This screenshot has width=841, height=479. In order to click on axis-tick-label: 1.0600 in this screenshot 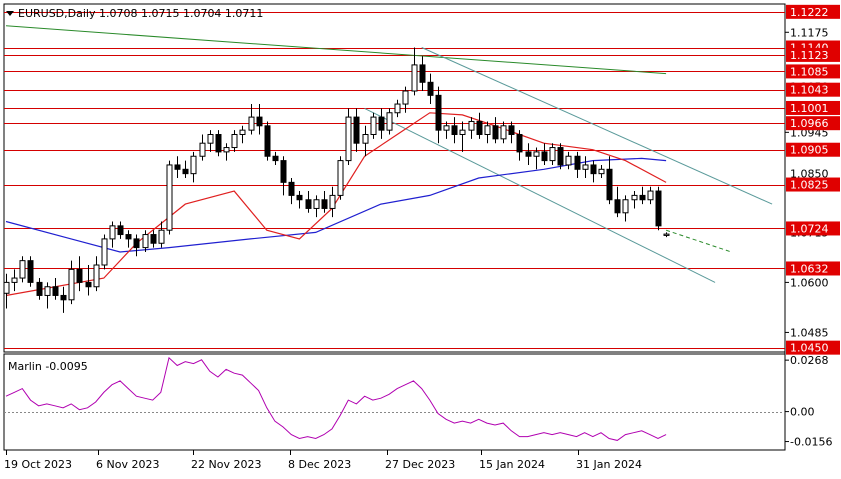, I will do `click(809, 282)`.